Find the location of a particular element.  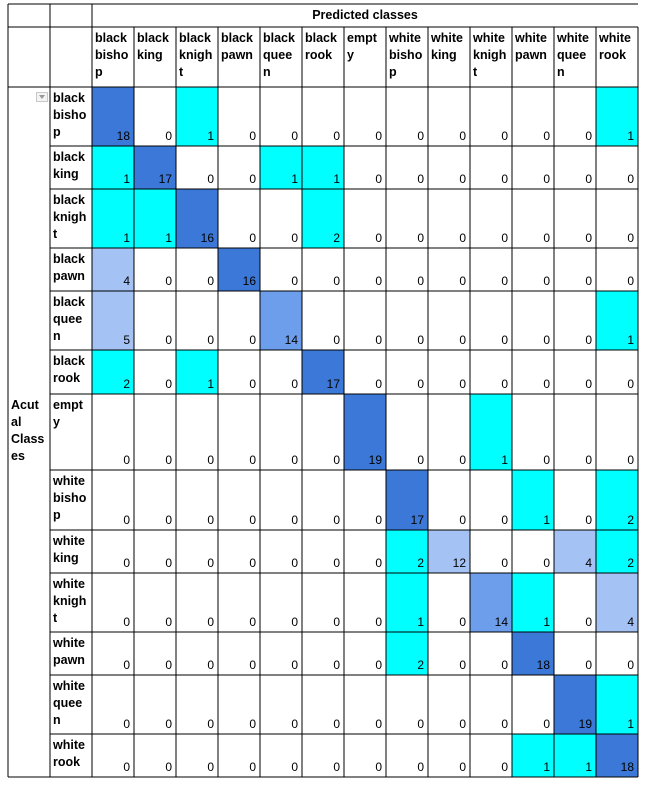

cell-value: 19 is located at coordinates (586, 724).